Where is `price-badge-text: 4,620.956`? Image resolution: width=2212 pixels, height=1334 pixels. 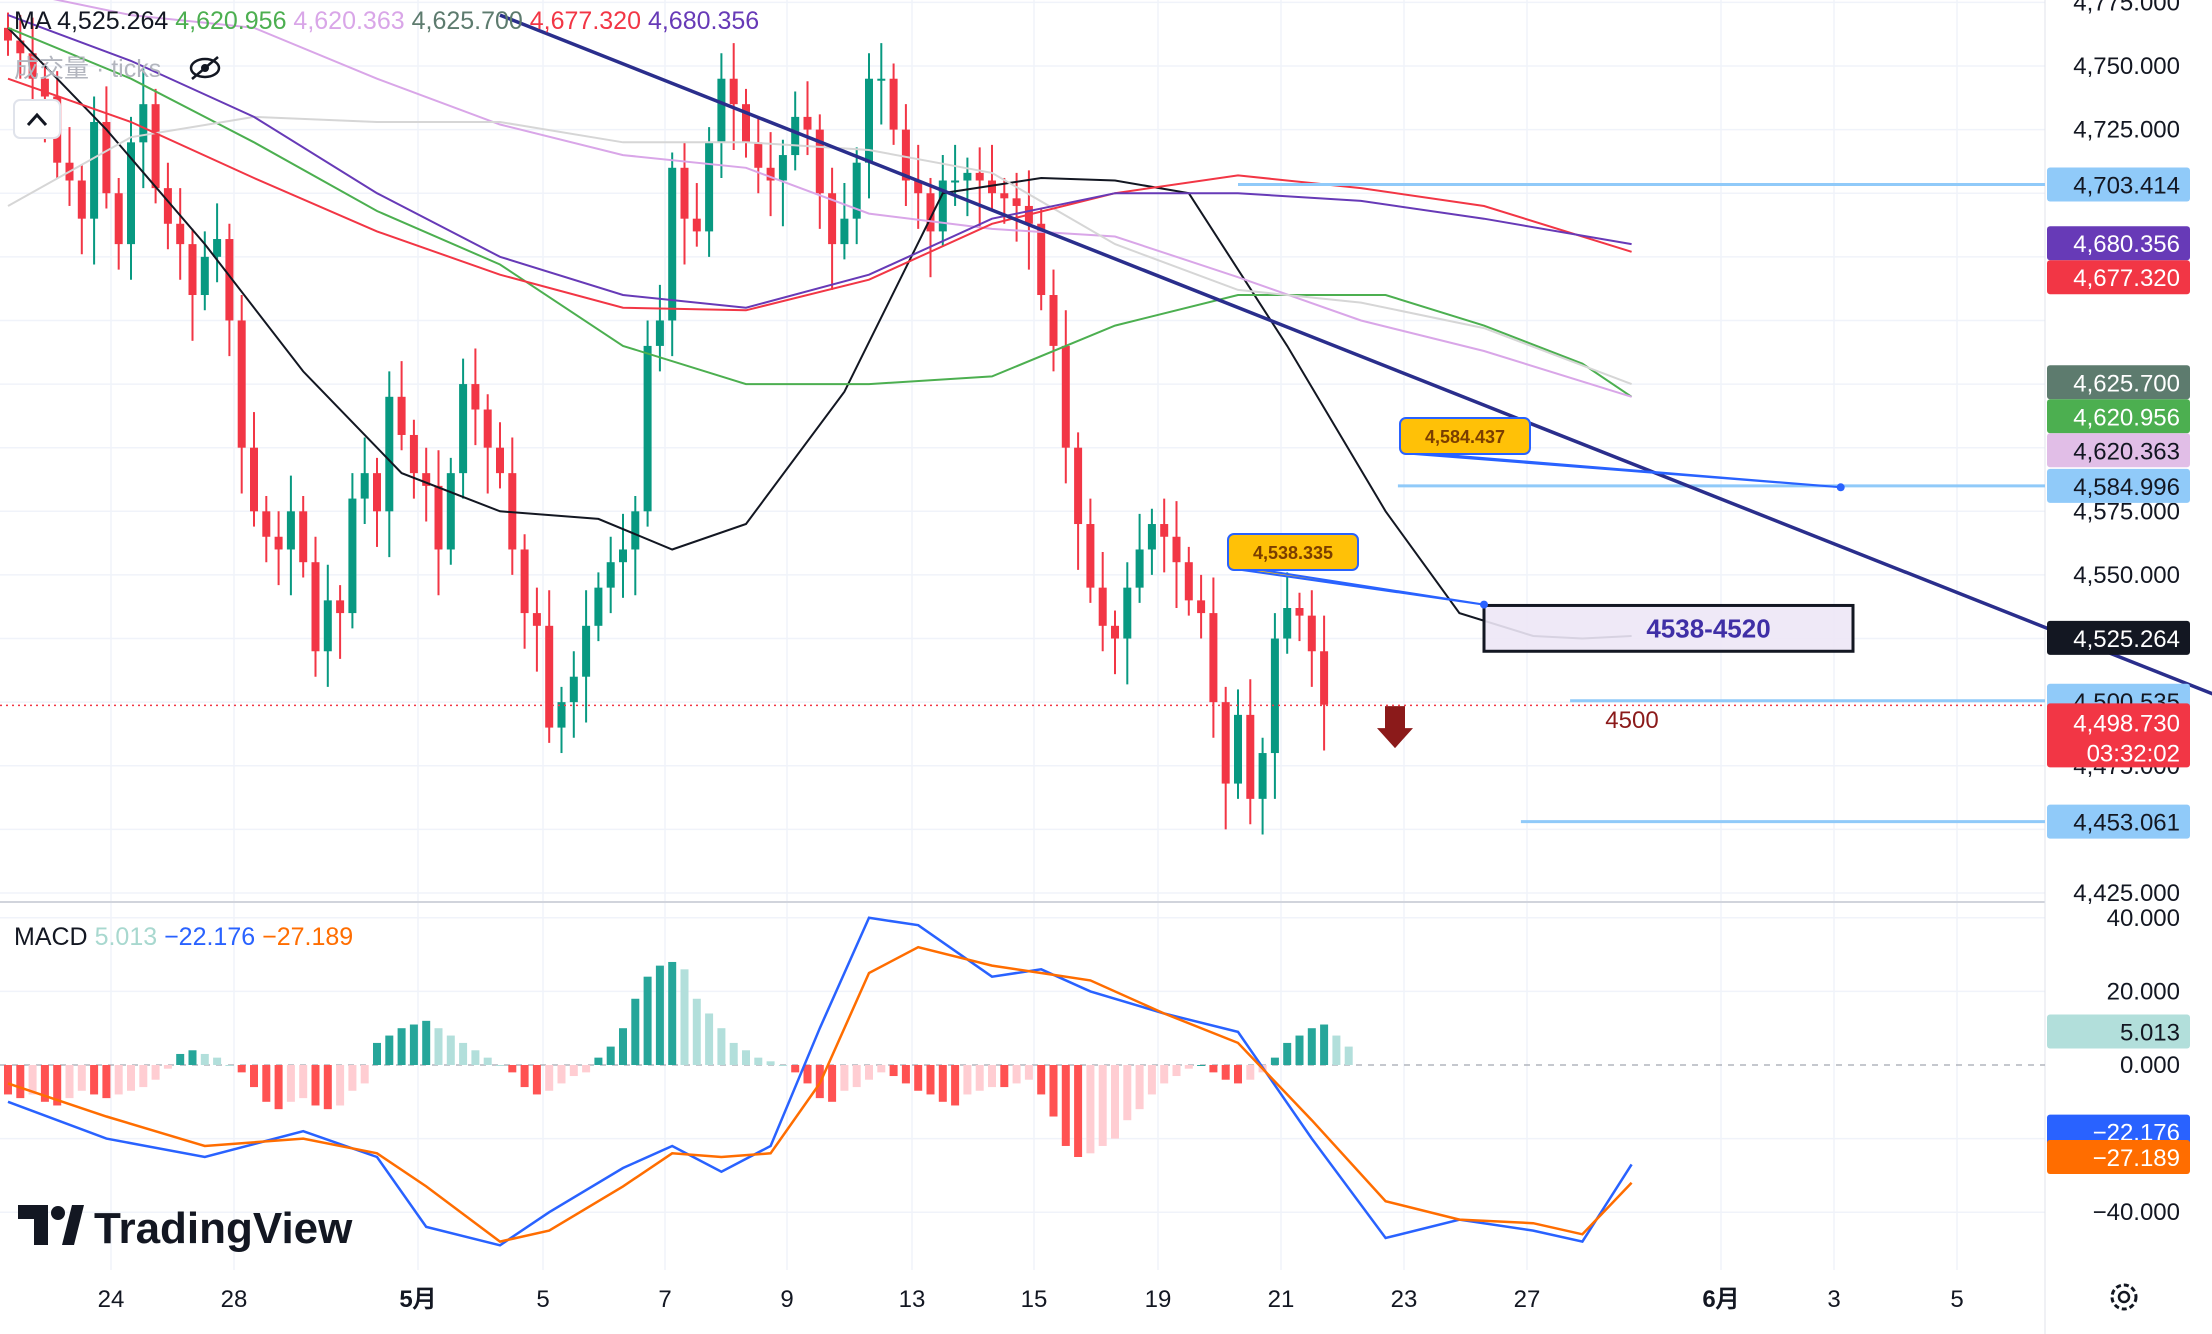 price-badge-text: 4,620.956 is located at coordinates (2126, 417).